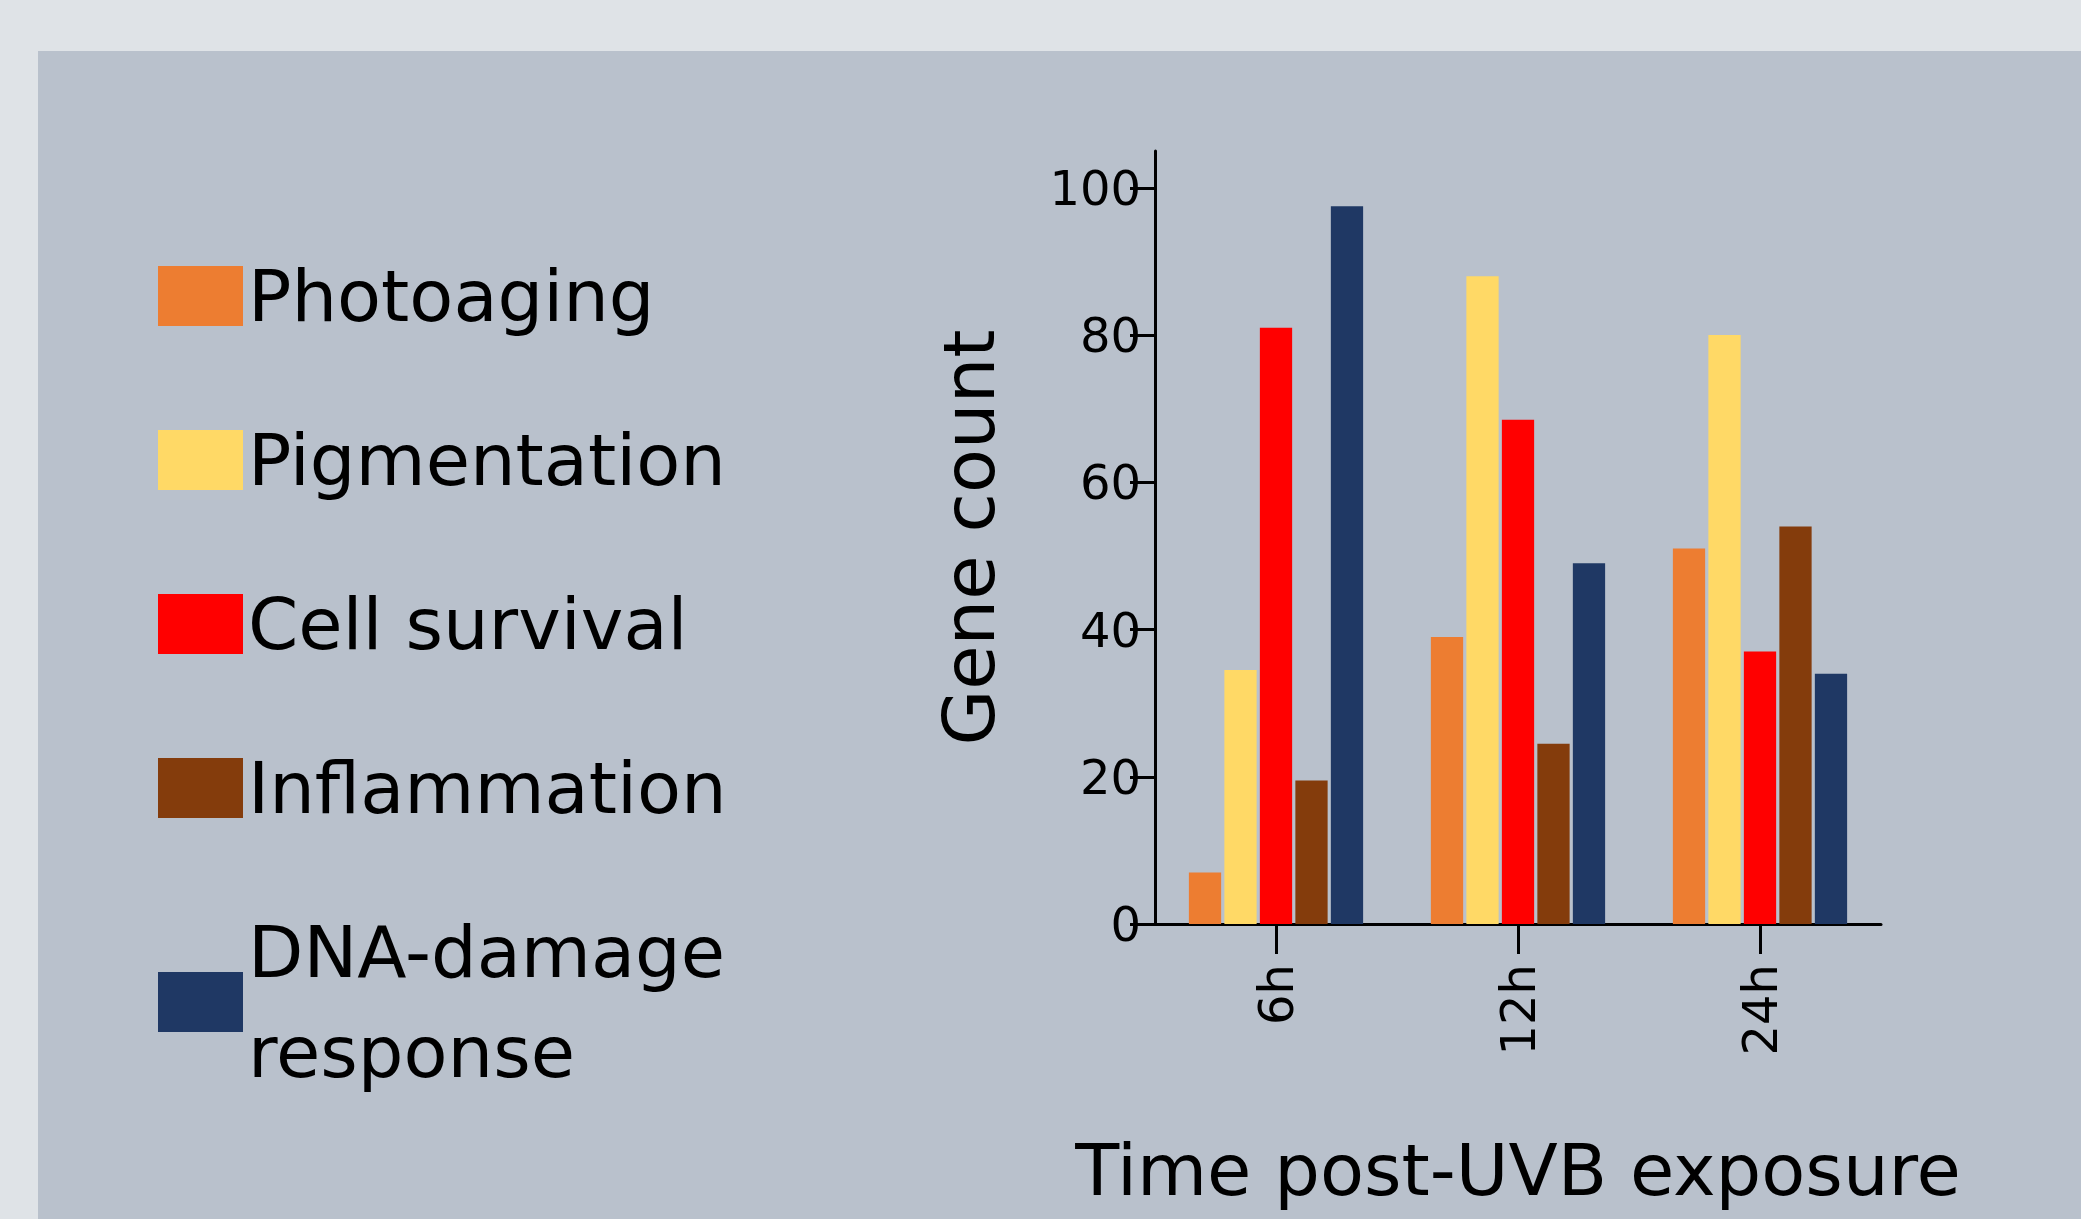 This screenshot has height=1219, width=2081. Describe the element at coordinates (468, 624) in the screenshot. I see `legend-label: Cell survival` at that location.